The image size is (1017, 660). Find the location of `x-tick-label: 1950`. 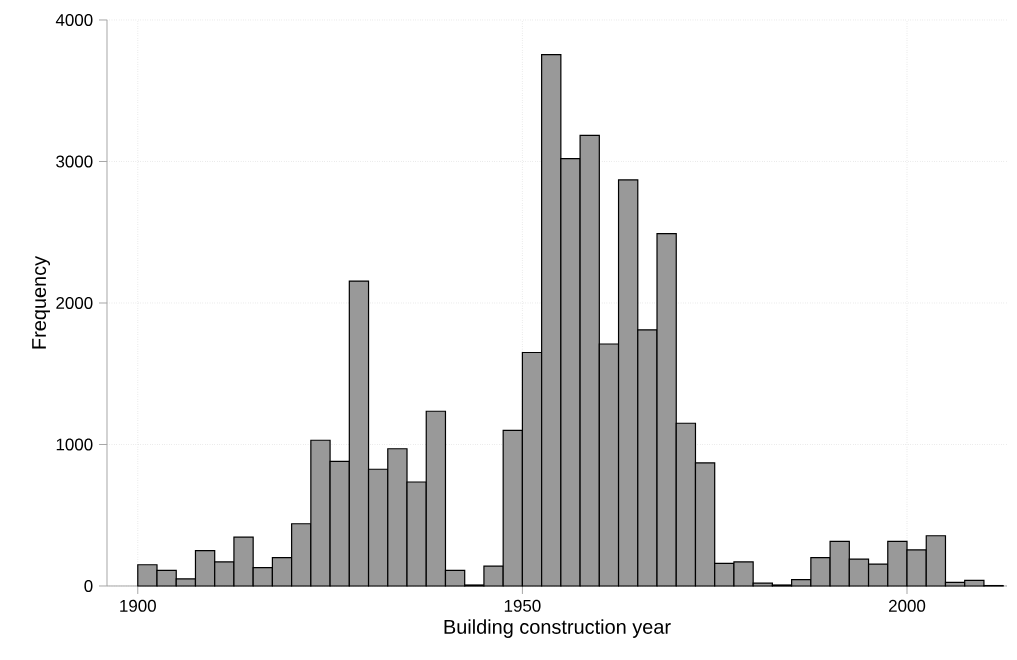

x-tick-label: 1950 is located at coordinates (522, 605).